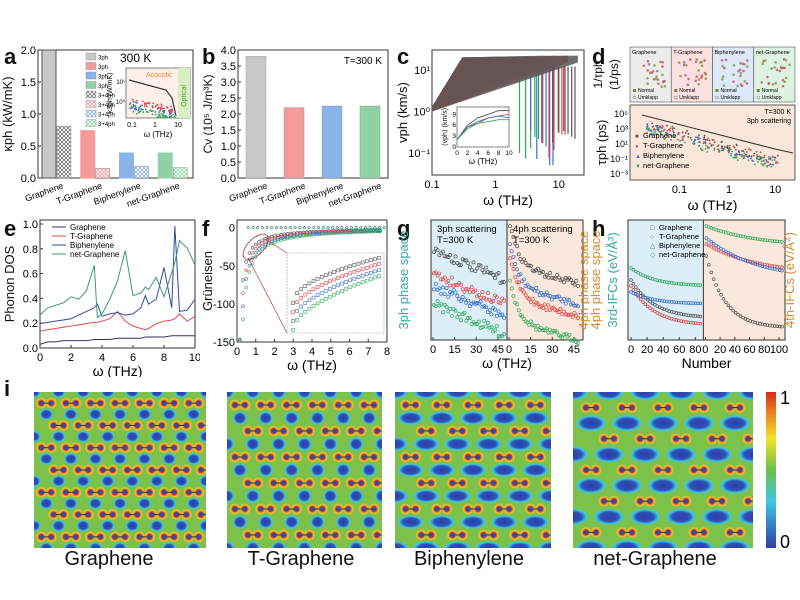  I want to click on legend-label: Graphene, so click(675, 227).